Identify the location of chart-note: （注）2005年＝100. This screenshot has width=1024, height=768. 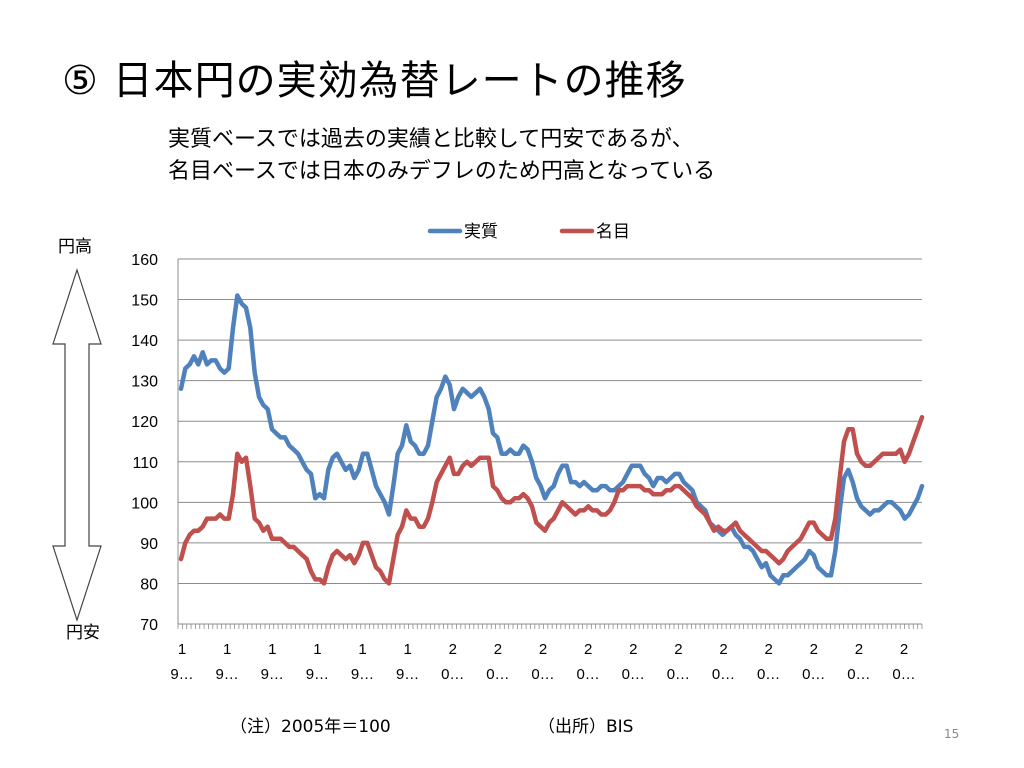
(310, 727).